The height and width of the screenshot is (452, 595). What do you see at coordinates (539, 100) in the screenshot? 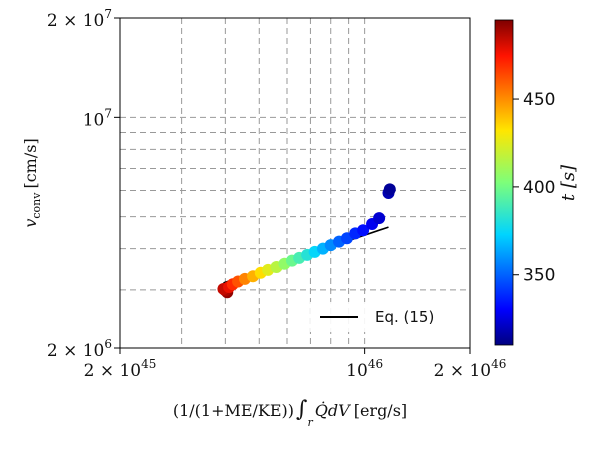
I see `colorbar-tick-label: 450` at bounding box center [539, 100].